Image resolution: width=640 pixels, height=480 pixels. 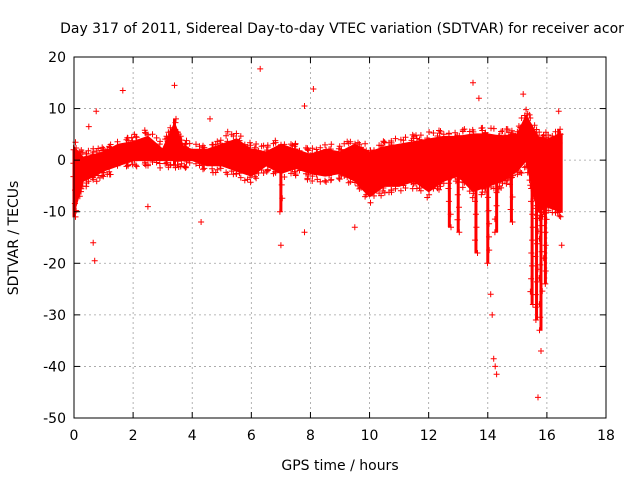 What do you see at coordinates (192, 436) in the screenshot?
I see `x-tick-label: 4` at bounding box center [192, 436].